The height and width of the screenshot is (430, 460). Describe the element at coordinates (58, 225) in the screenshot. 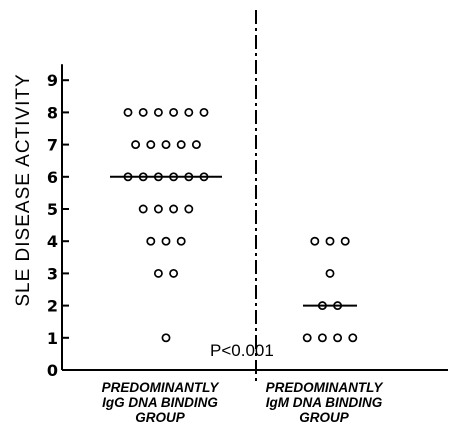

I see `y-axis-ticks: 0 1 2 3 4 5 6 7 8 9` at that location.